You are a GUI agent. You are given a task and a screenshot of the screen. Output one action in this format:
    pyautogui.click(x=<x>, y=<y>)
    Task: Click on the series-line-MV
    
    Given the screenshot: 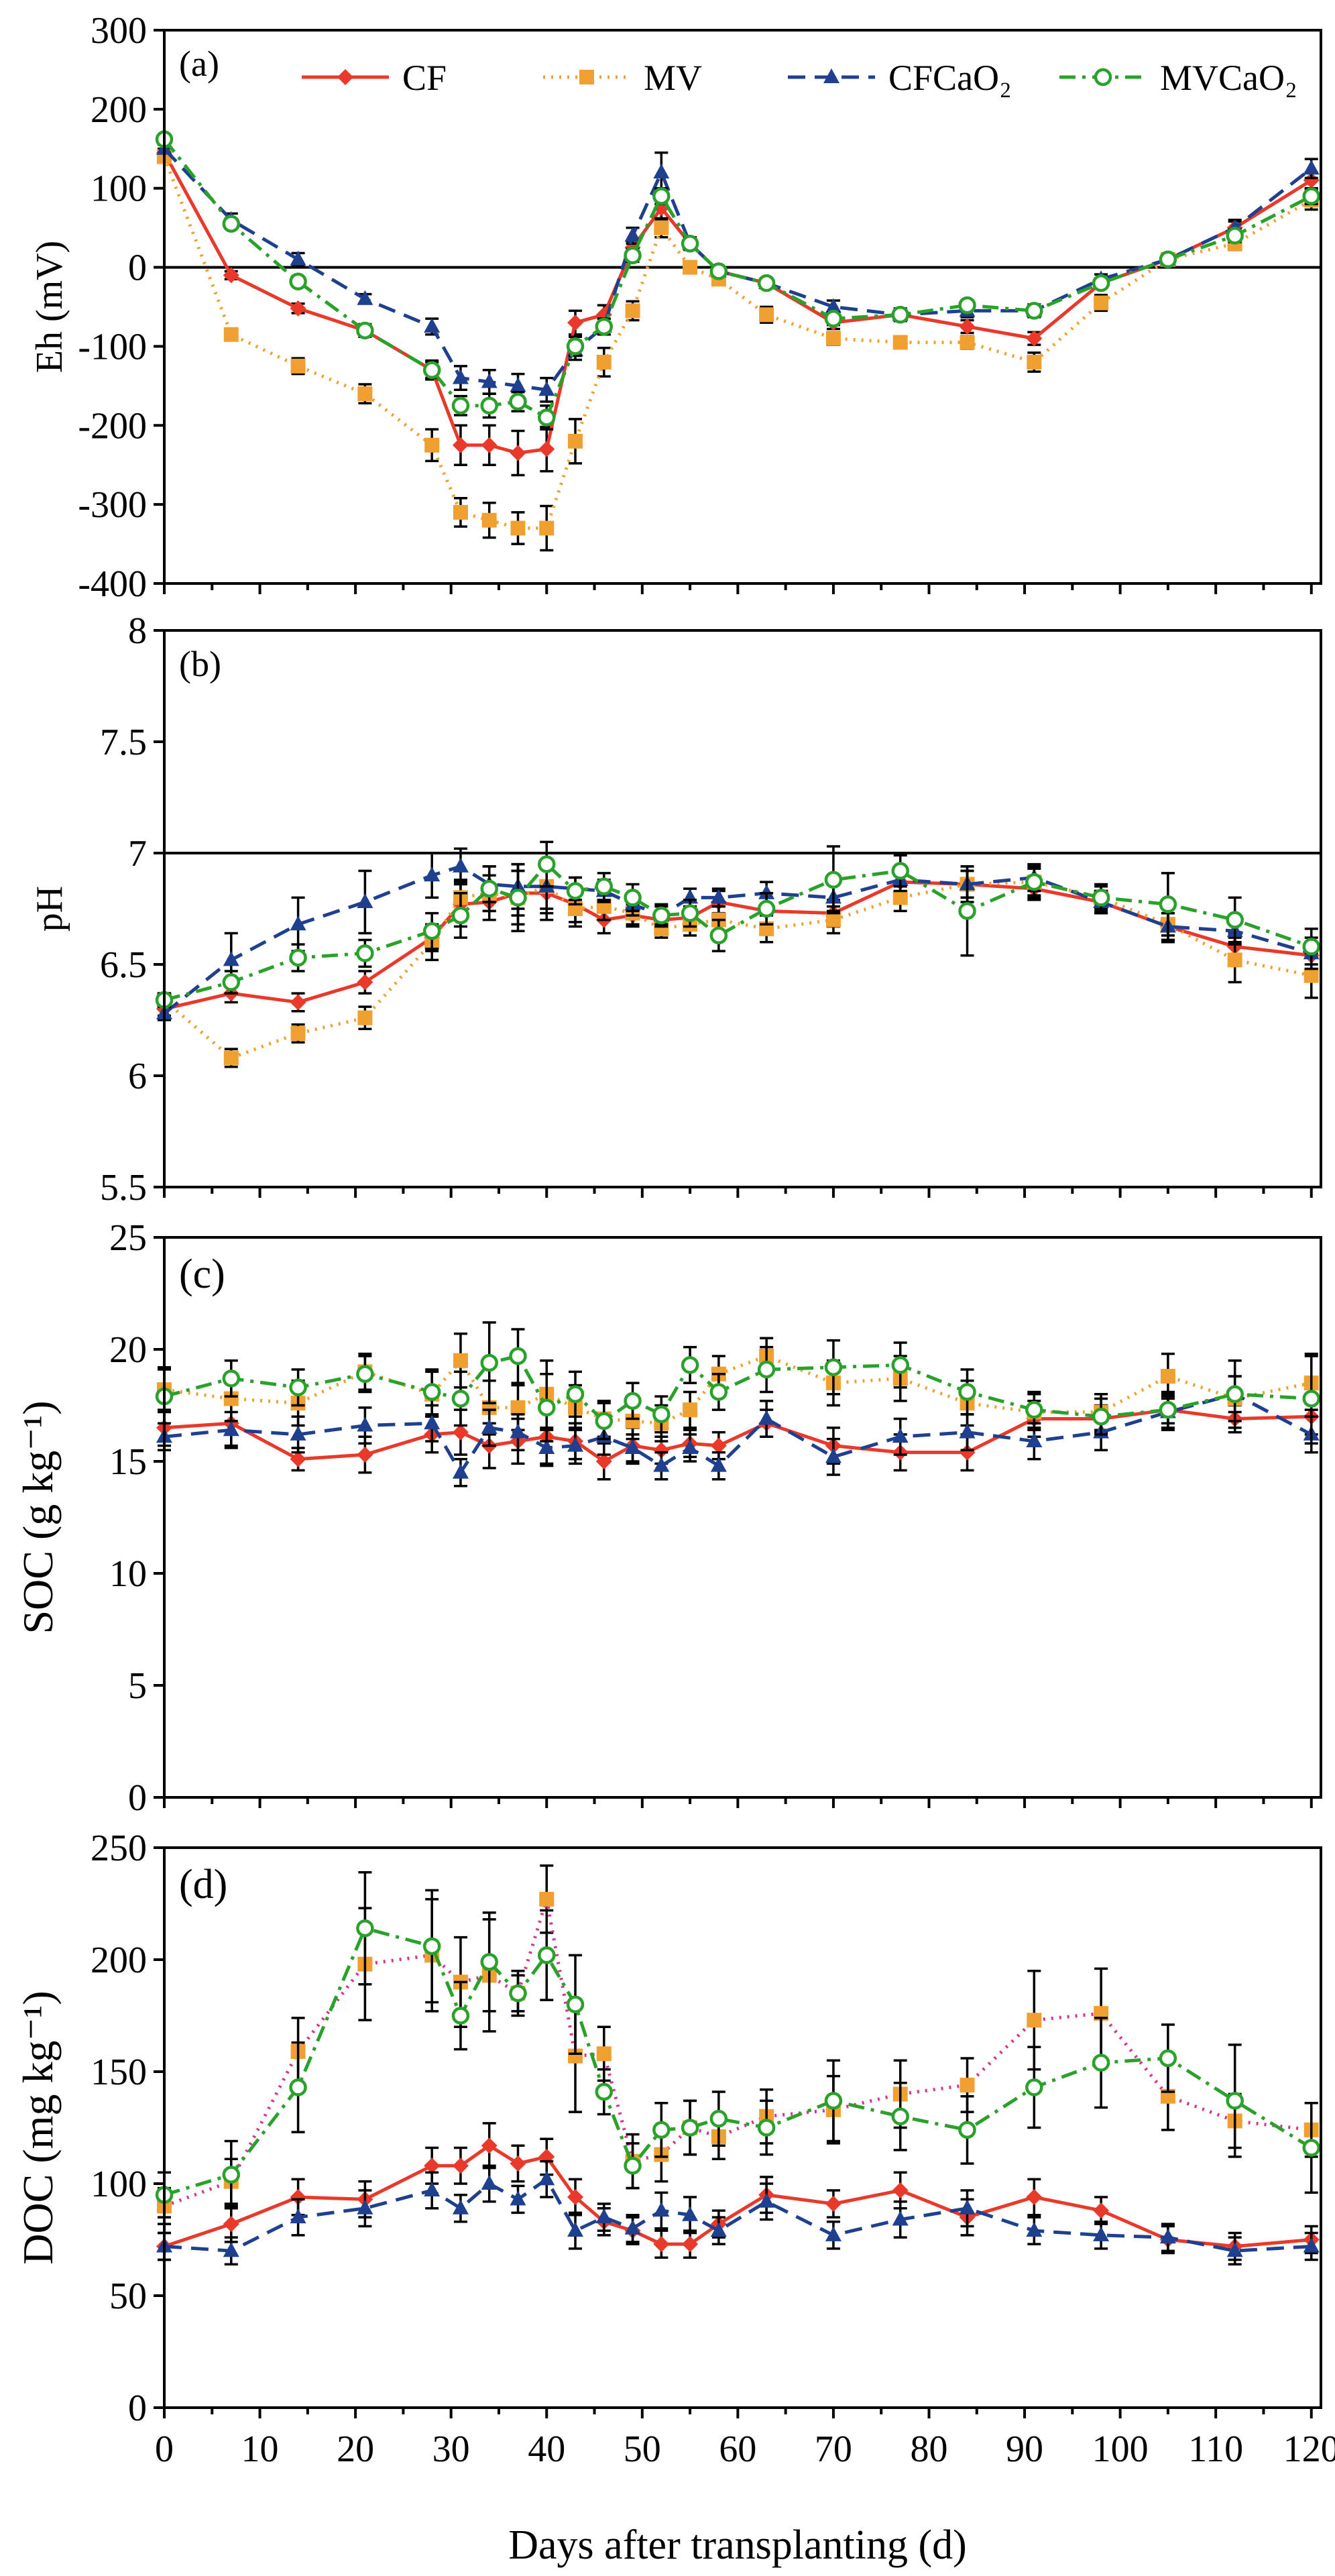 What is the action you would take?
    pyautogui.click(x=737, y=970)
    